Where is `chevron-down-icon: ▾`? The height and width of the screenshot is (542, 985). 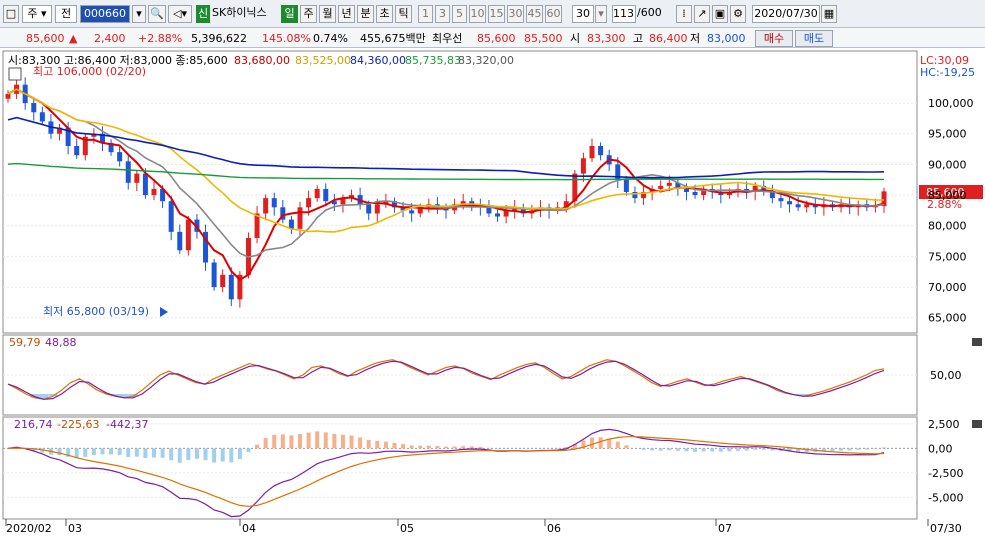 chevron-down-icon: ▾ is located at coordinates (601, 14).